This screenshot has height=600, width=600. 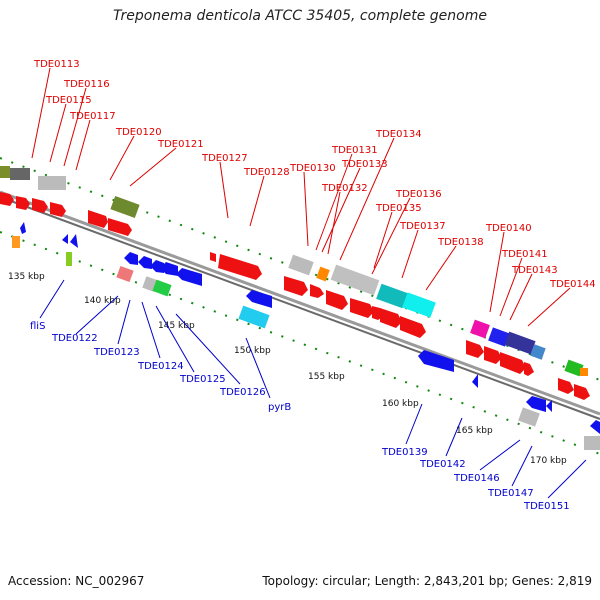 I want to click on scale-label: 135 kbp, so click(x=26, y=277).